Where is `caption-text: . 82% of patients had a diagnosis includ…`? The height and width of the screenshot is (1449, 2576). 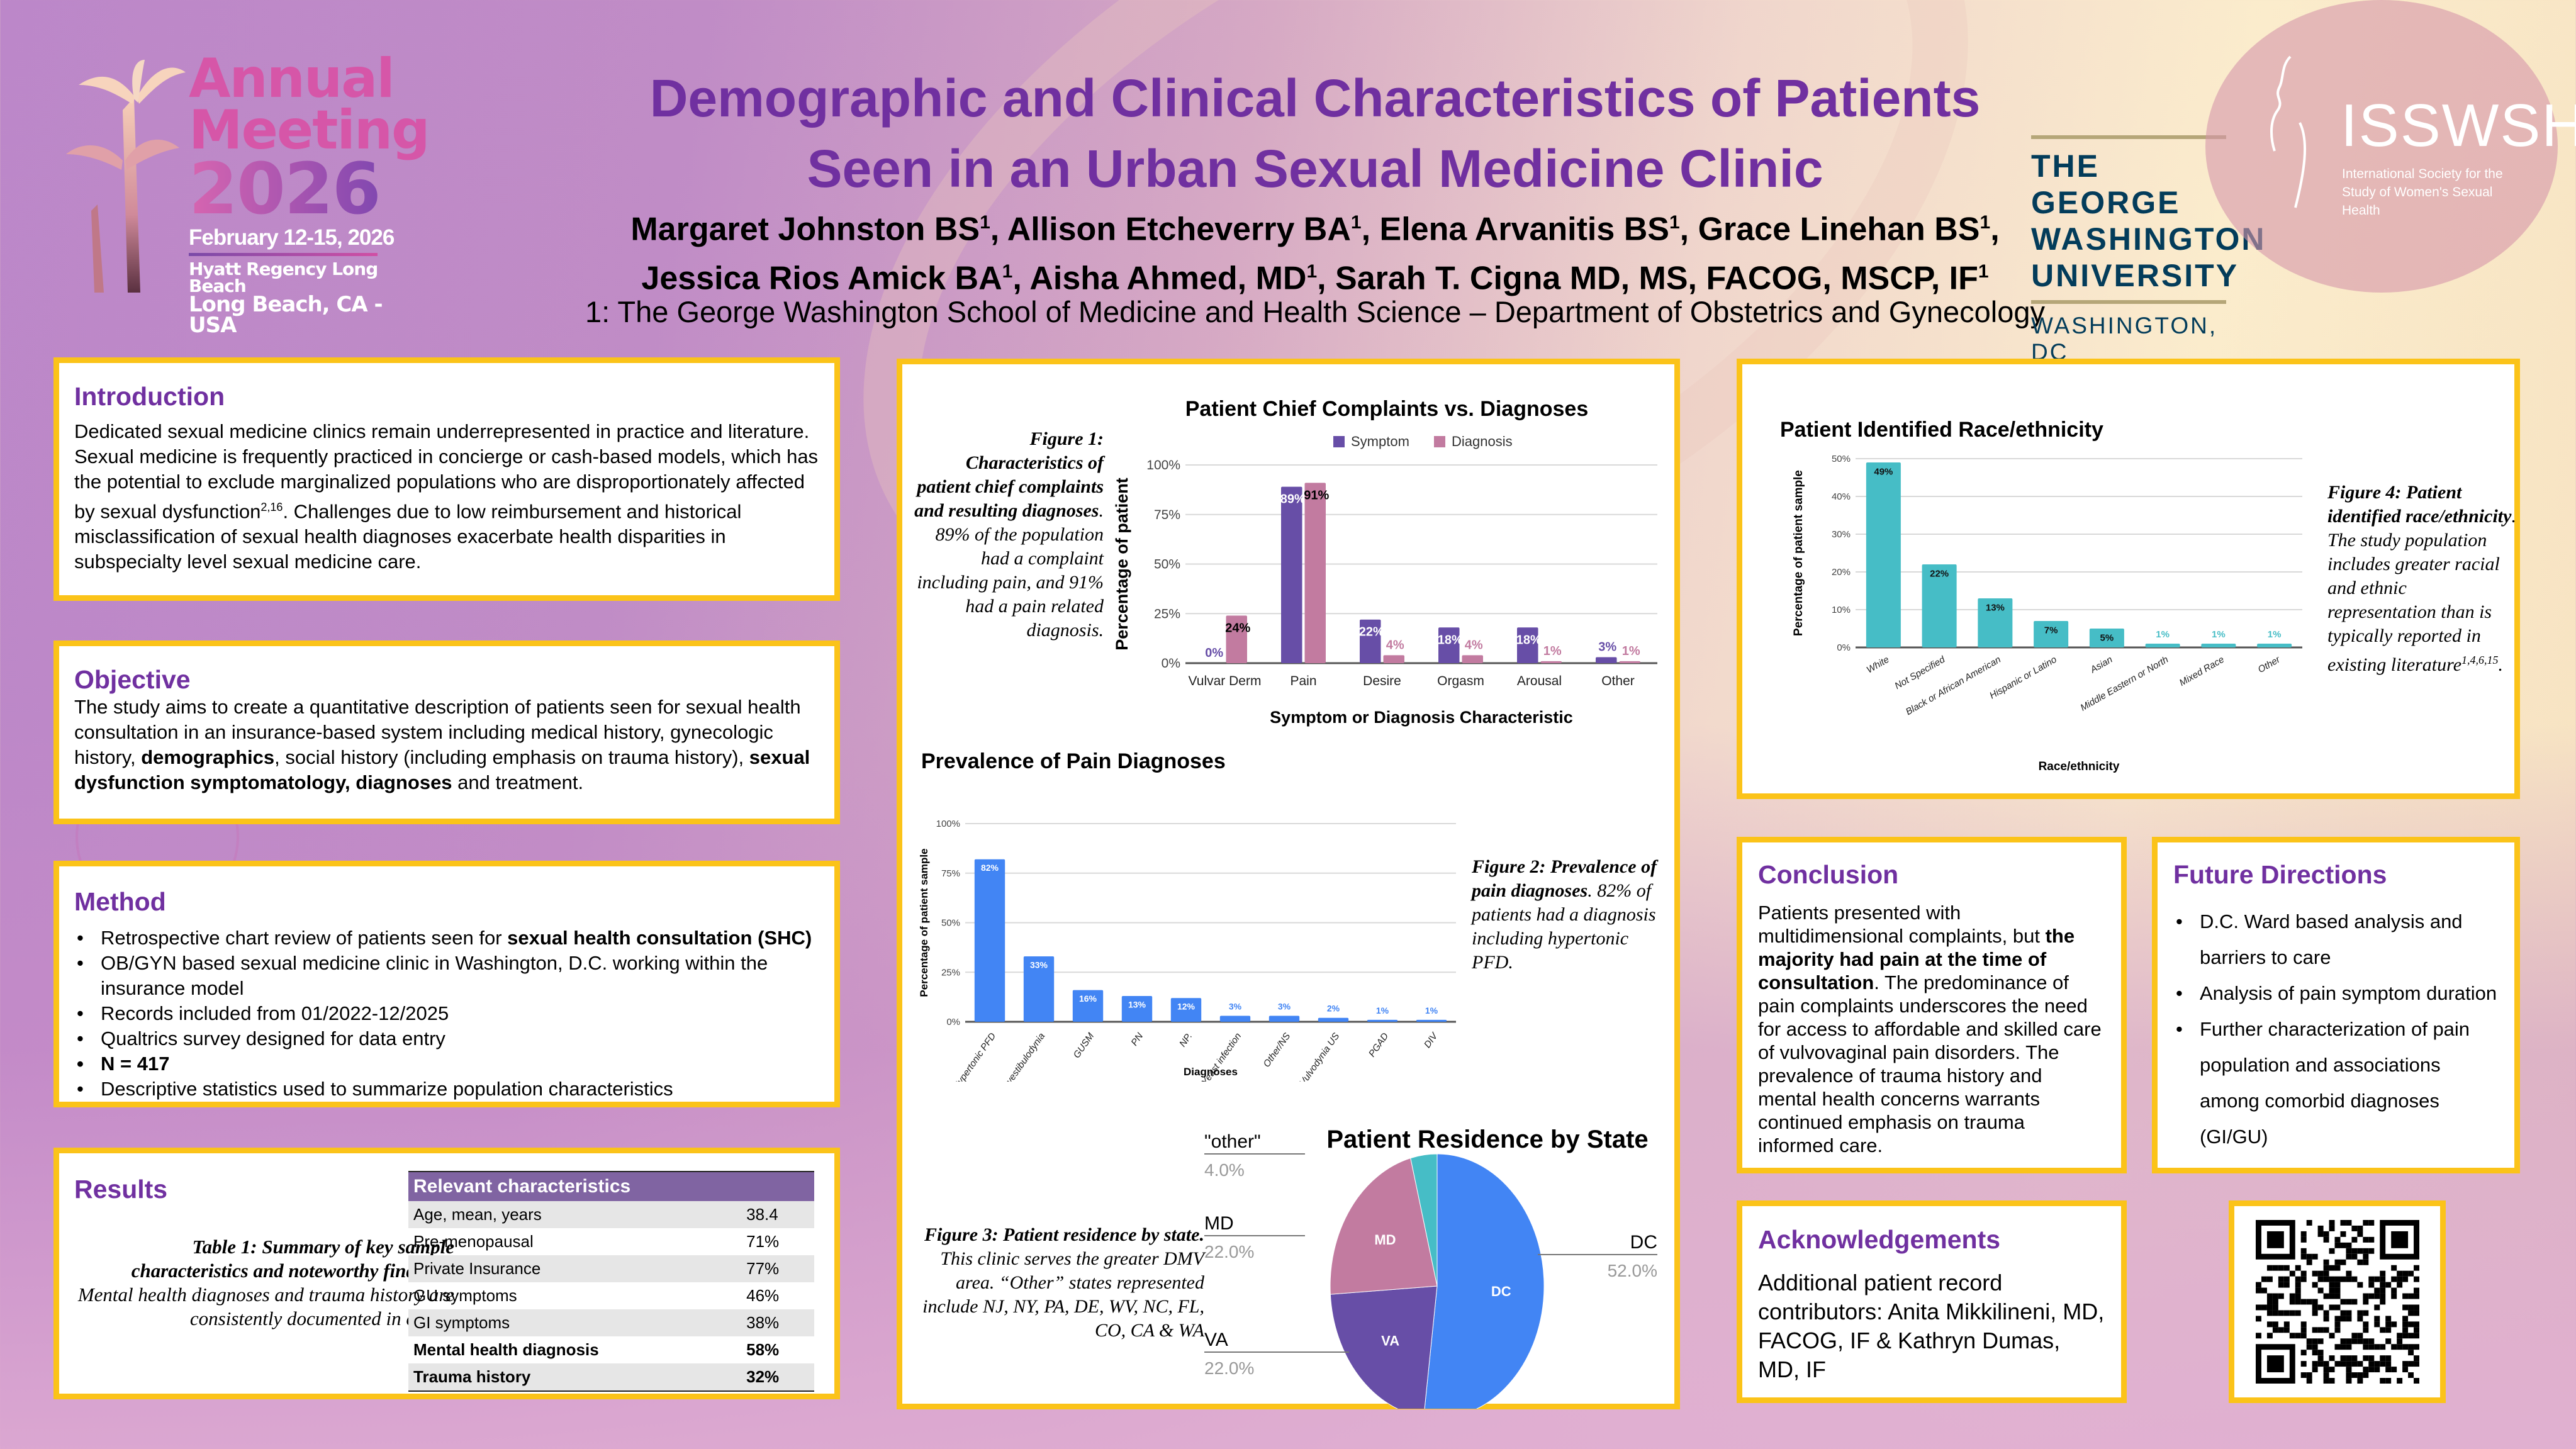
caption-text: . 82% of patients had a diagnosis includ… is located at coordinates (1564, 926).